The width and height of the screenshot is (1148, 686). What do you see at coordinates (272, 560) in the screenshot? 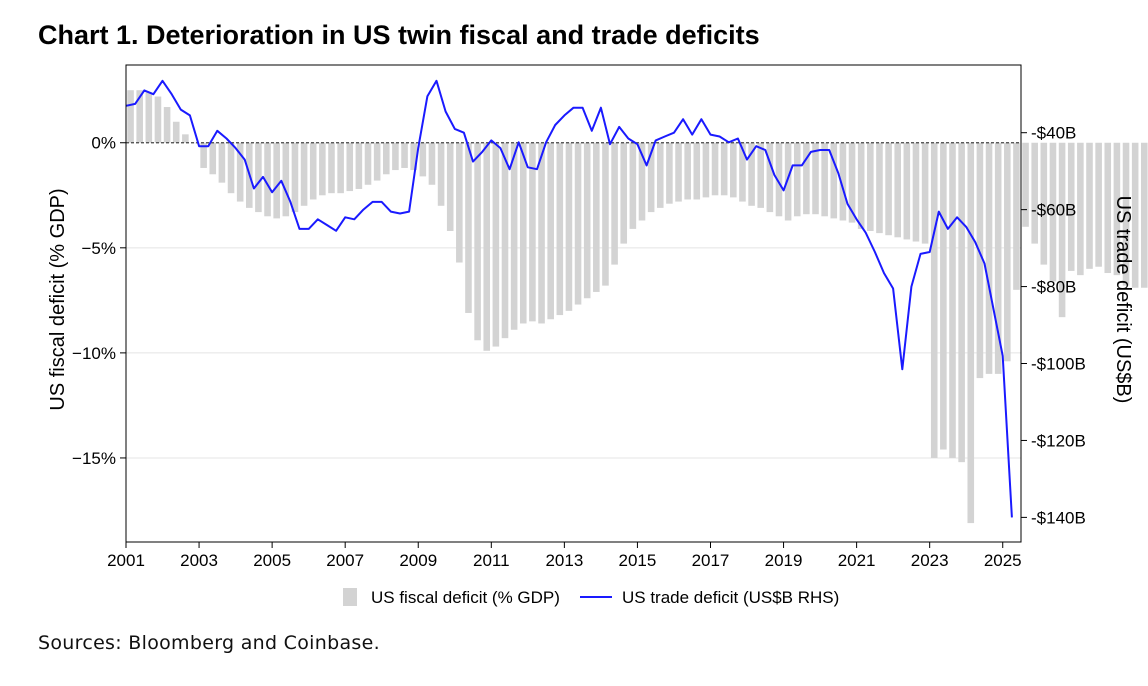
I see `x-tick-label: 2005` at bounding box center [272, 560].